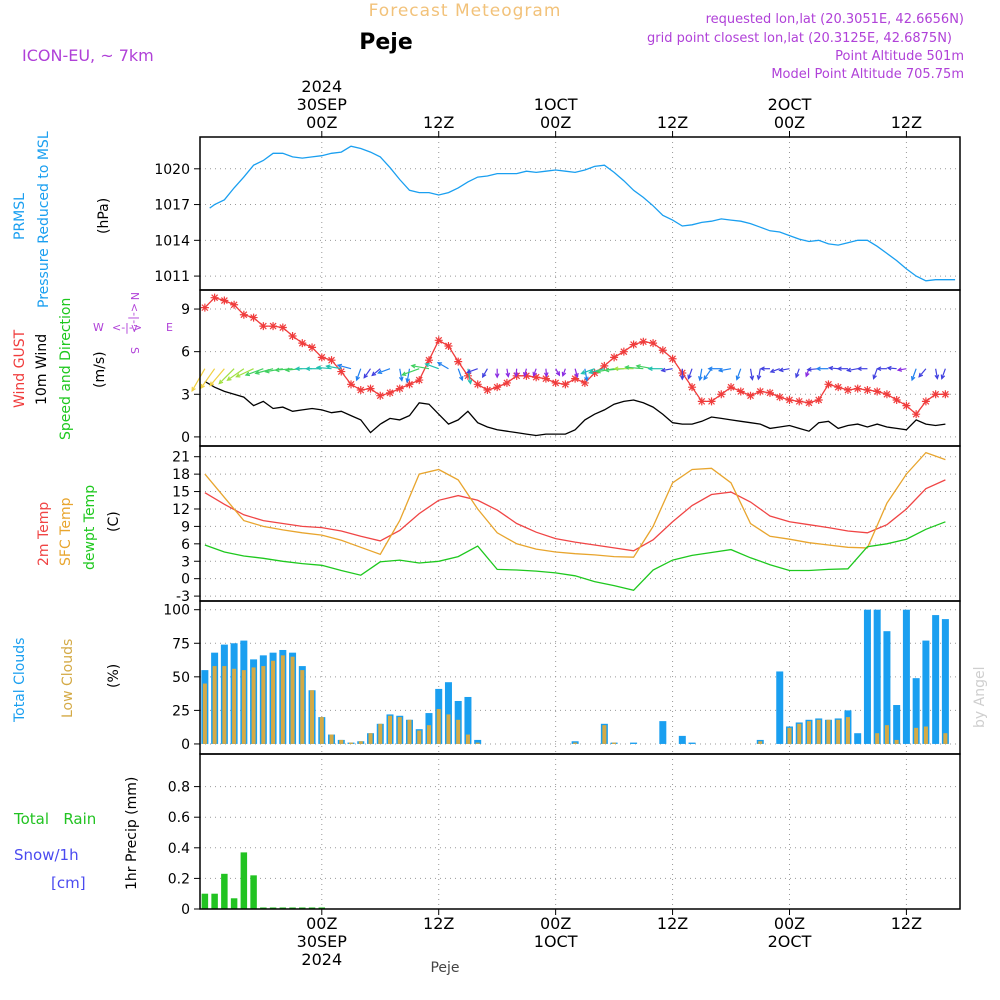  Describe the element at coordinates (134, 350) in the screenshot. I see `compass-south: S` at that location.